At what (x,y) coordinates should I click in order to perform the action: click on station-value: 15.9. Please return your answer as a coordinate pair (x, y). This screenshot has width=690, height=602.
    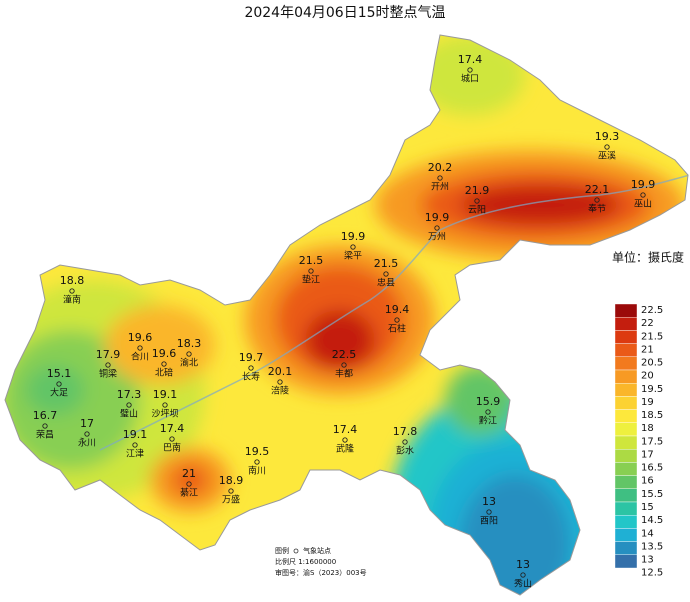
    Looking at the image, I should click on (488, 401).